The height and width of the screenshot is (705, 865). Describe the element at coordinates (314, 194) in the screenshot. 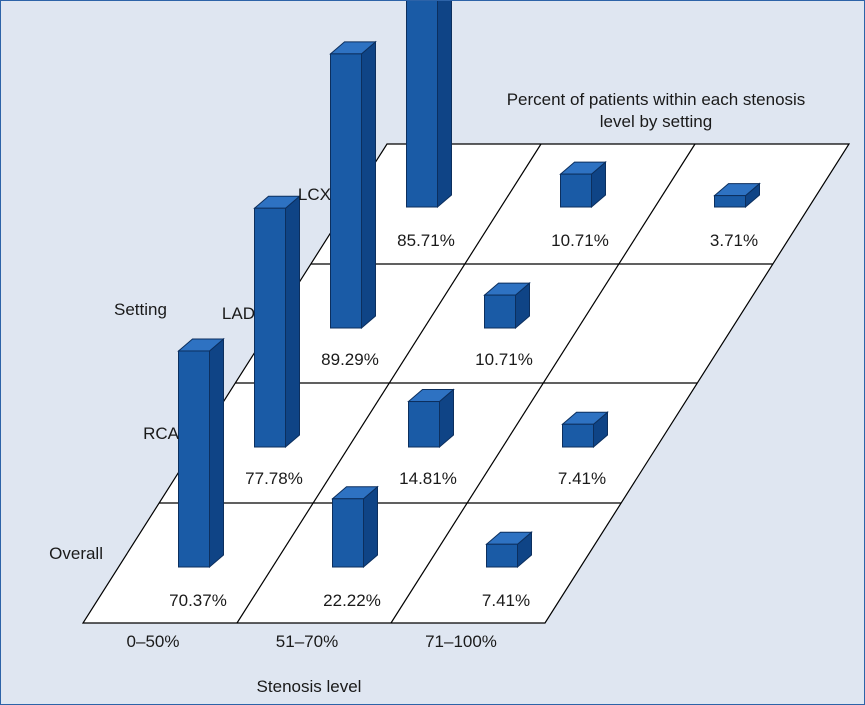

I see `row-label-lcx: LCX` at that location.